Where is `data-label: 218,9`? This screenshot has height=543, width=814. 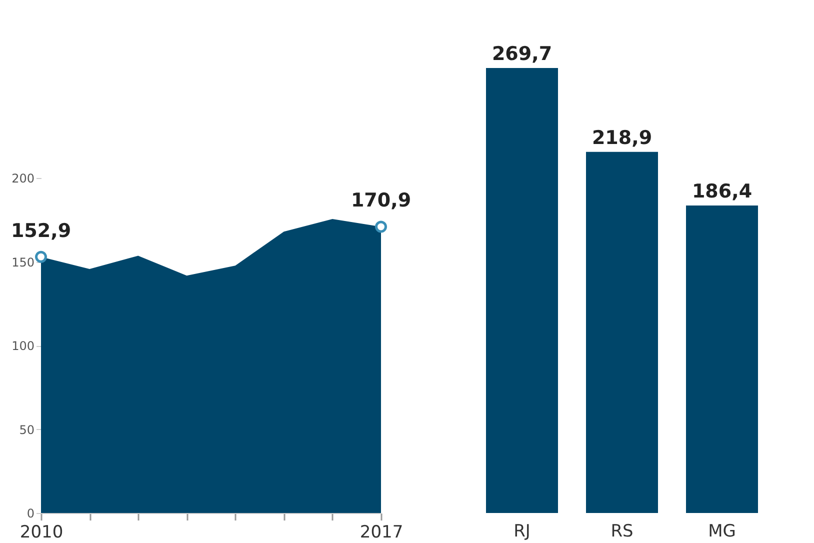
data-label: 218,9 is located at coordinates (622, 137).